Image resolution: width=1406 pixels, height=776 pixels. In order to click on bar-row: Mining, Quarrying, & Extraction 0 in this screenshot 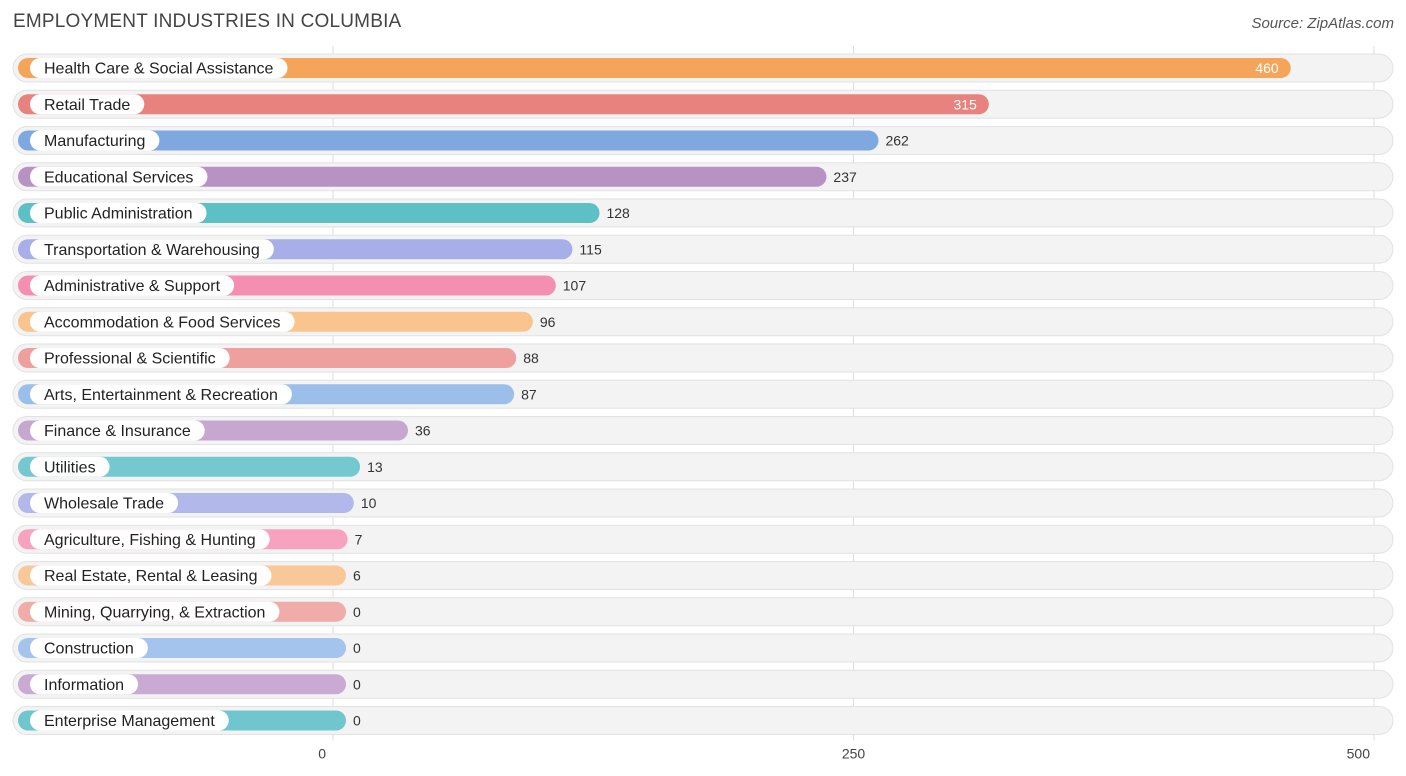, I will do `click(703, 612)`.